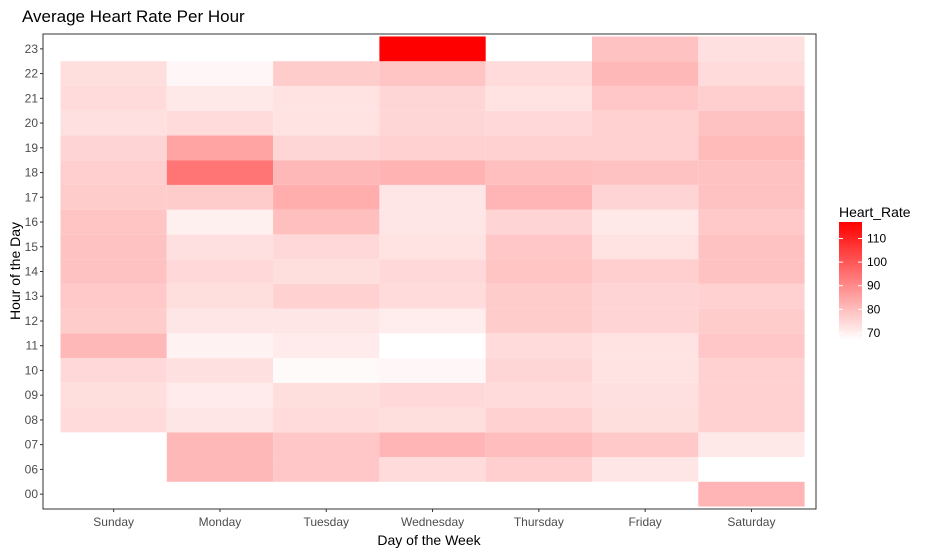 This screenshot has width=928, height=556. What do you see at coordinates (32, 321) in the screenshot?
I see `y-tick-label: 12` at bounding box center [32, 321].